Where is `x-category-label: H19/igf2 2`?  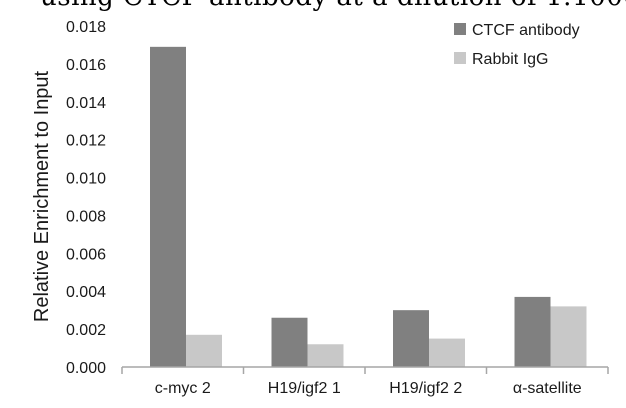
x-category-label: H19/igf2 2 is located at coordinates (425, 388).